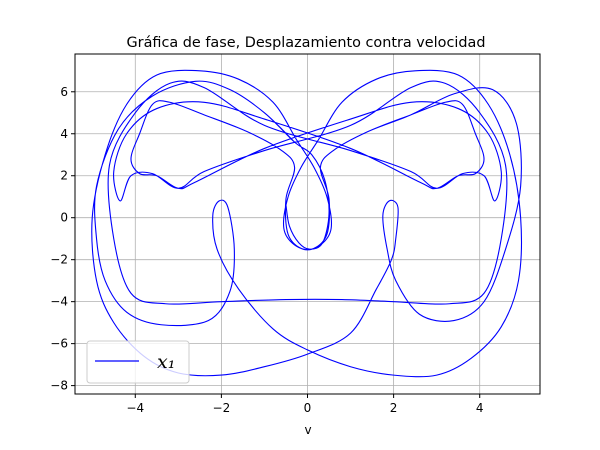  I want to click on legend-box, so click(138, 362).